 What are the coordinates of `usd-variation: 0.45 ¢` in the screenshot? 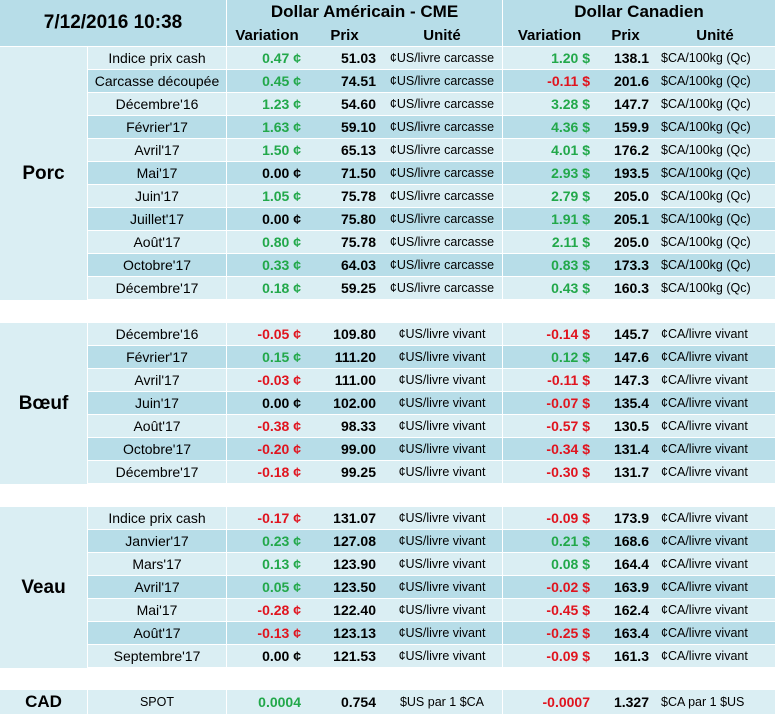 It's located at (267, 81).